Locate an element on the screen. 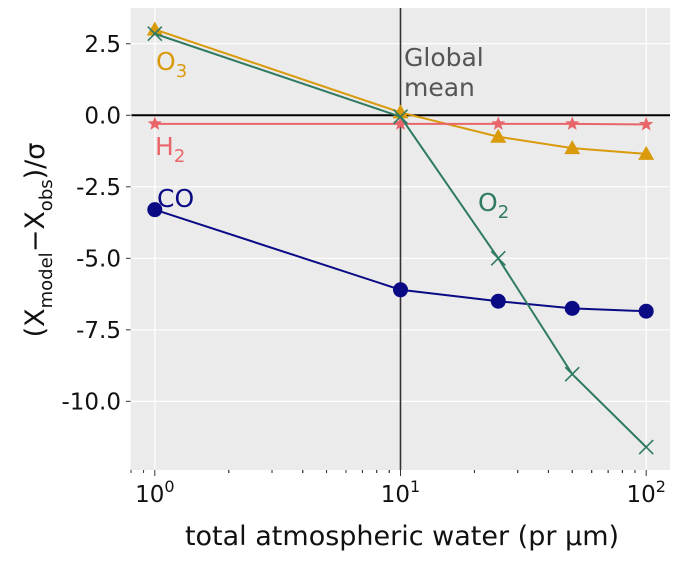  series-H2 is located at coordinates (400, 123).